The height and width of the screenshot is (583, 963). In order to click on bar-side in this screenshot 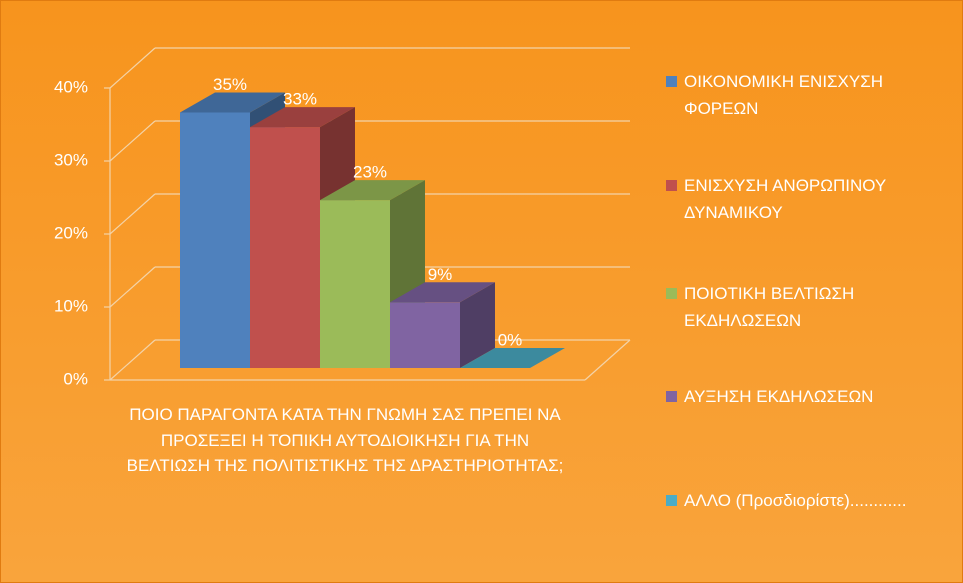, I will do `click(477, 325)`.